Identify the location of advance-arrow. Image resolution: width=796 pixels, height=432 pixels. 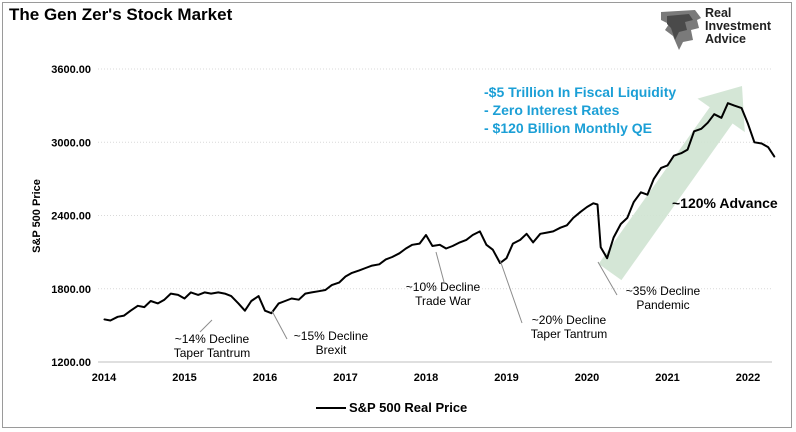
(671, 183).